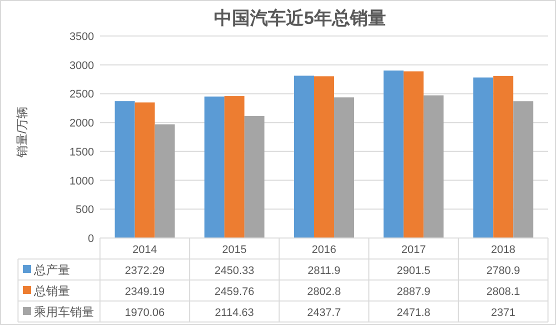 The image size is (556, 325). I want to click on data-label: 2349.19, so click(144, 292).